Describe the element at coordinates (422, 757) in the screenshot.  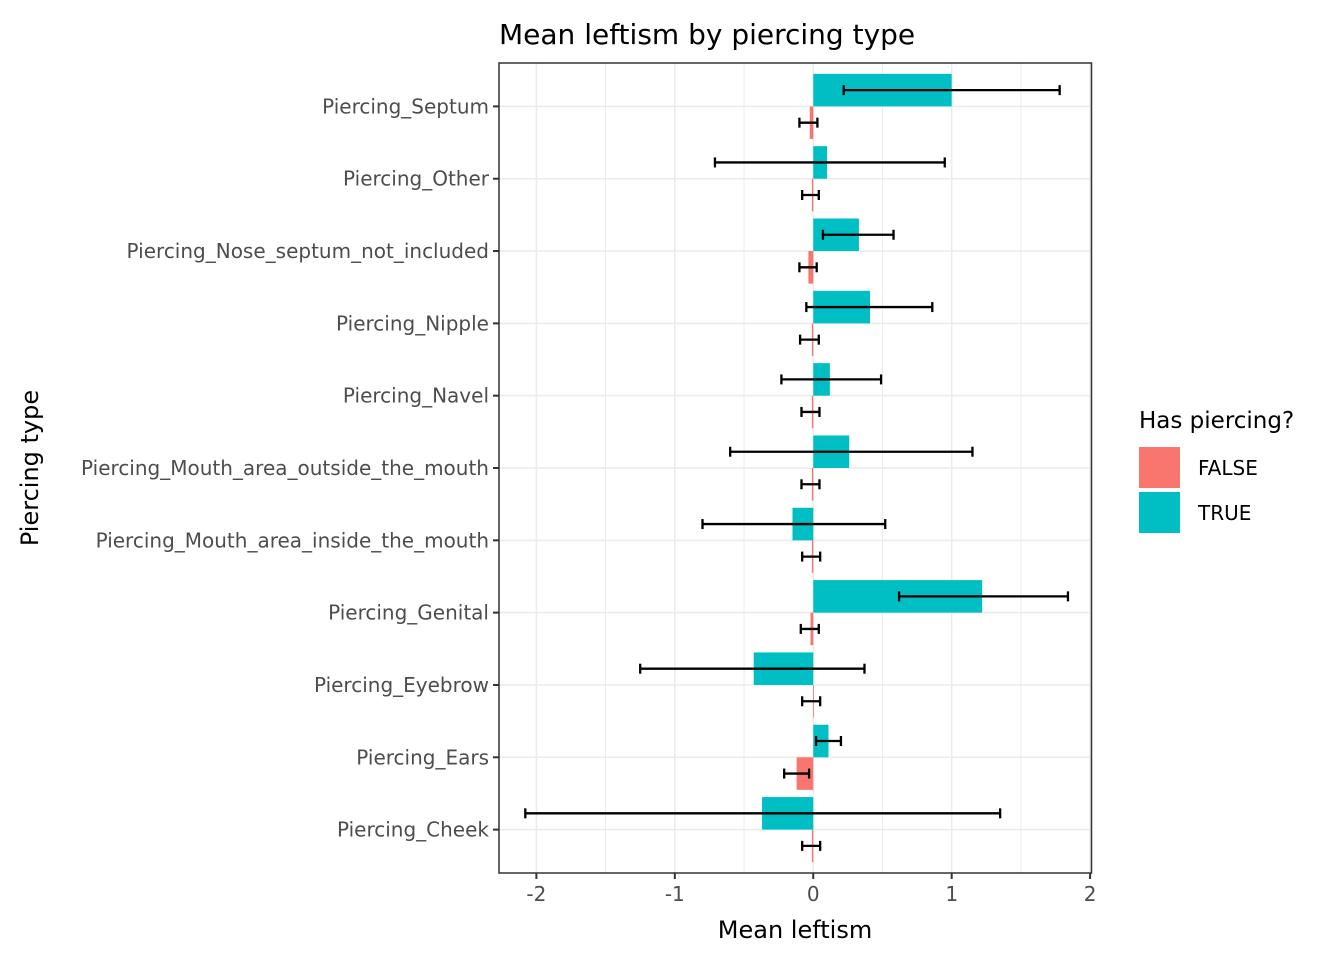
I see `y-tick-label: Piercing_Ears` at that location.